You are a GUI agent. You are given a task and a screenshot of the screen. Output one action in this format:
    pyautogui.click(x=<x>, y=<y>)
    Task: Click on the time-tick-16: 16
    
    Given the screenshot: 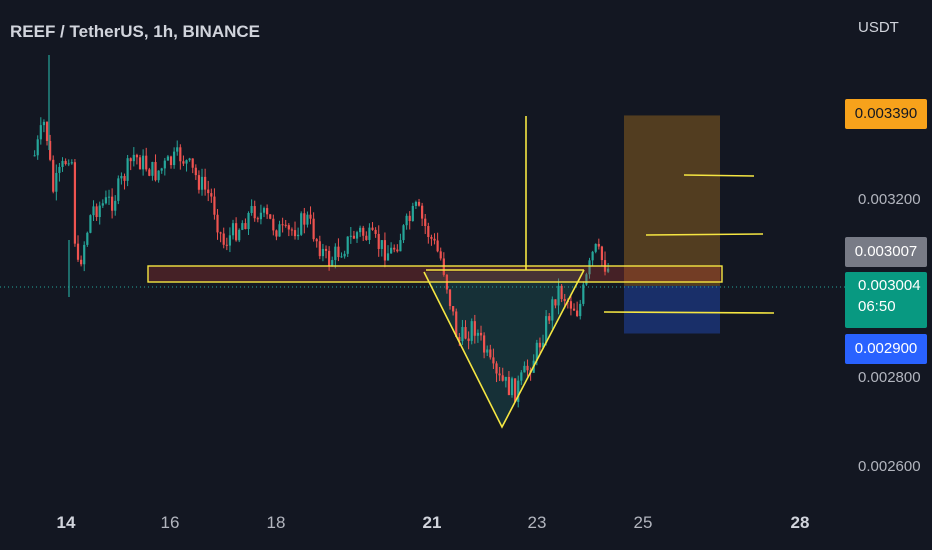 What is the action you would take?
    pyautogui.click(x=170, y=522)
    